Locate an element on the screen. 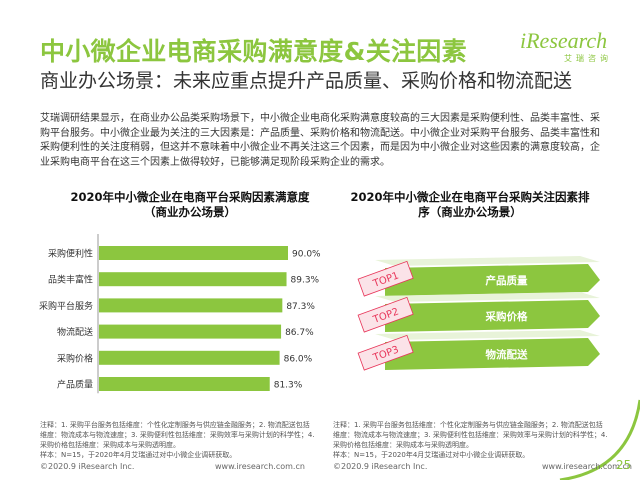 The width and height of the screenshot is (640, 480). rank-tag-1: TOP2 is located at coordinates (385, 314).